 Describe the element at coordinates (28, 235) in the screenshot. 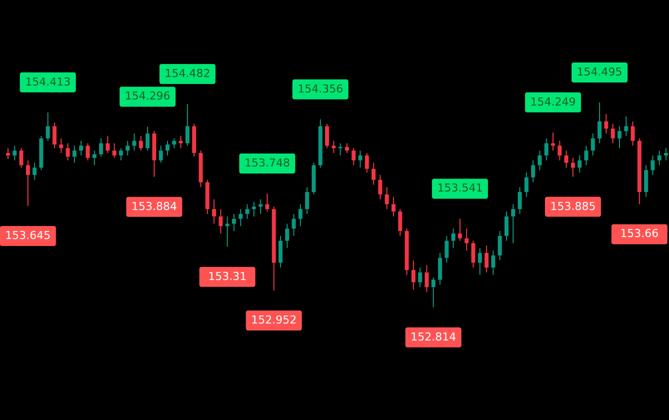

I see `annotation: 153.645` at that location.